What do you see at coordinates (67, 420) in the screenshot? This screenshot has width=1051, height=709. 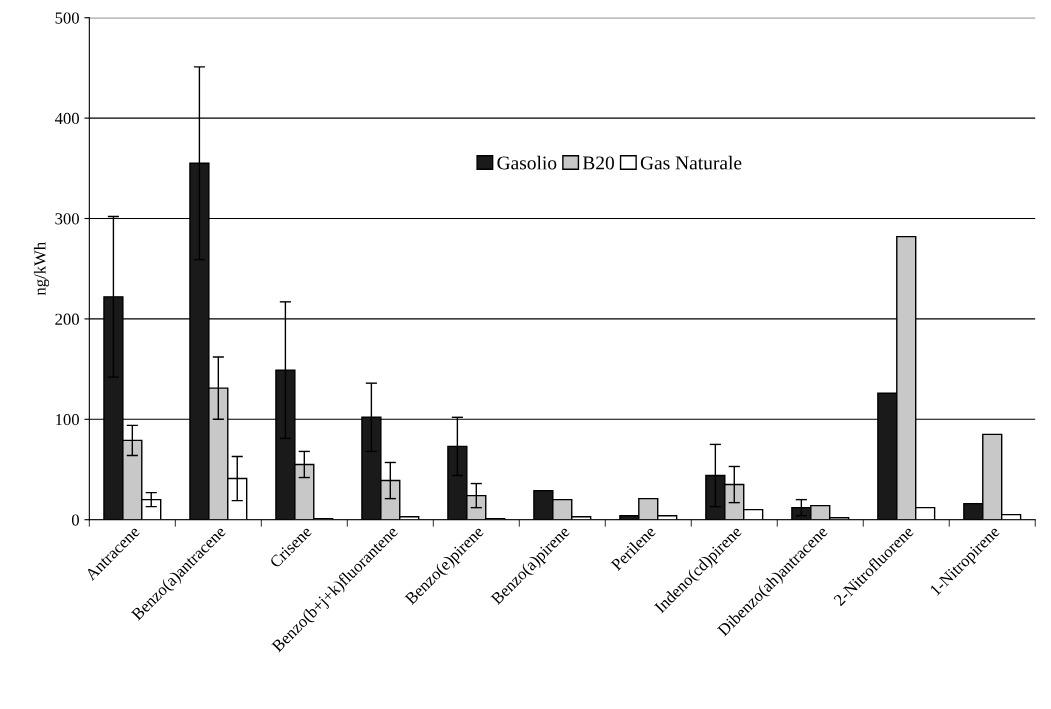 I see `y-tick-label: 100` at bounding box center [67, 420].